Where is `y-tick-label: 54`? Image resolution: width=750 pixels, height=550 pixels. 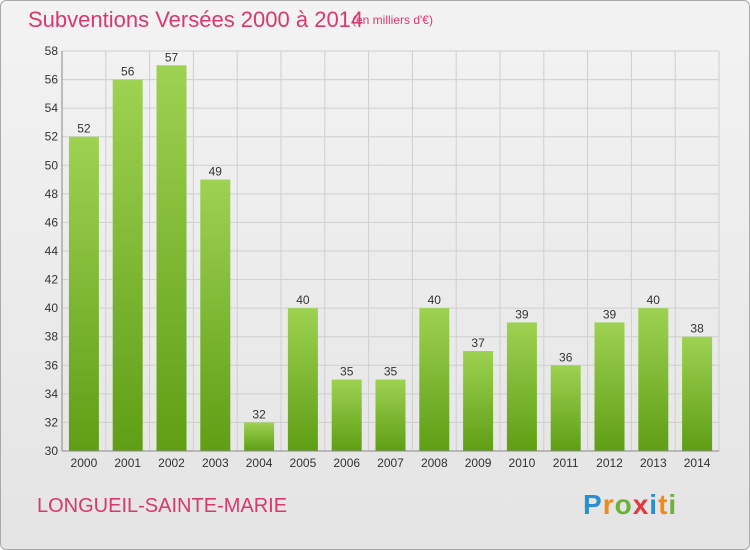 y-tick-label: 54 is located at coordinates (52, 108).